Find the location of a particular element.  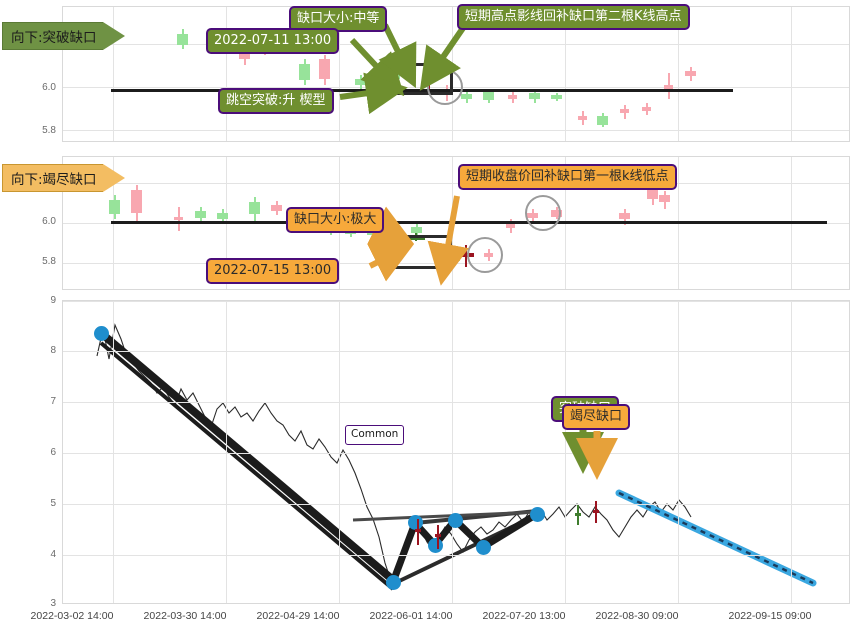

gap-size-label: 缺口大小:中等 is located at coordinates (338, 19).